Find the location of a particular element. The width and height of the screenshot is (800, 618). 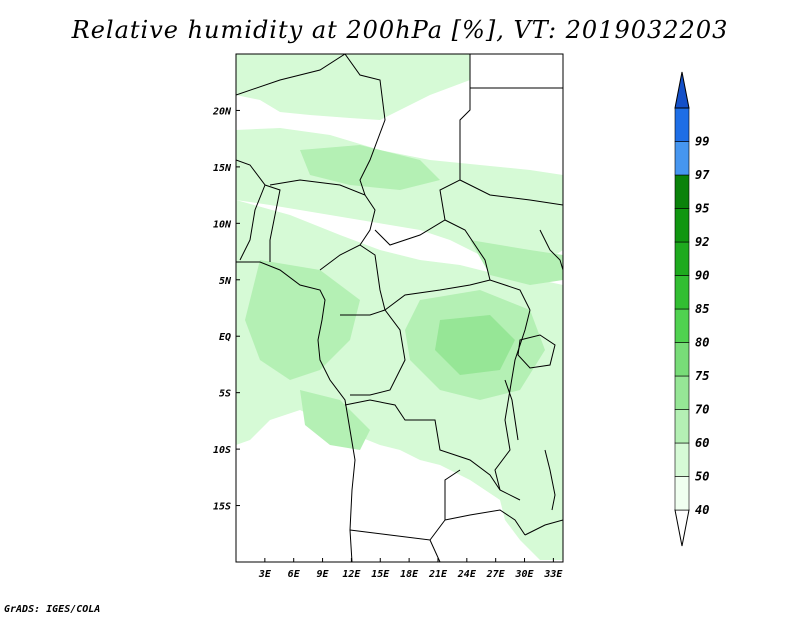

humidity-patch-core6 is located at coordinates (516, 262).